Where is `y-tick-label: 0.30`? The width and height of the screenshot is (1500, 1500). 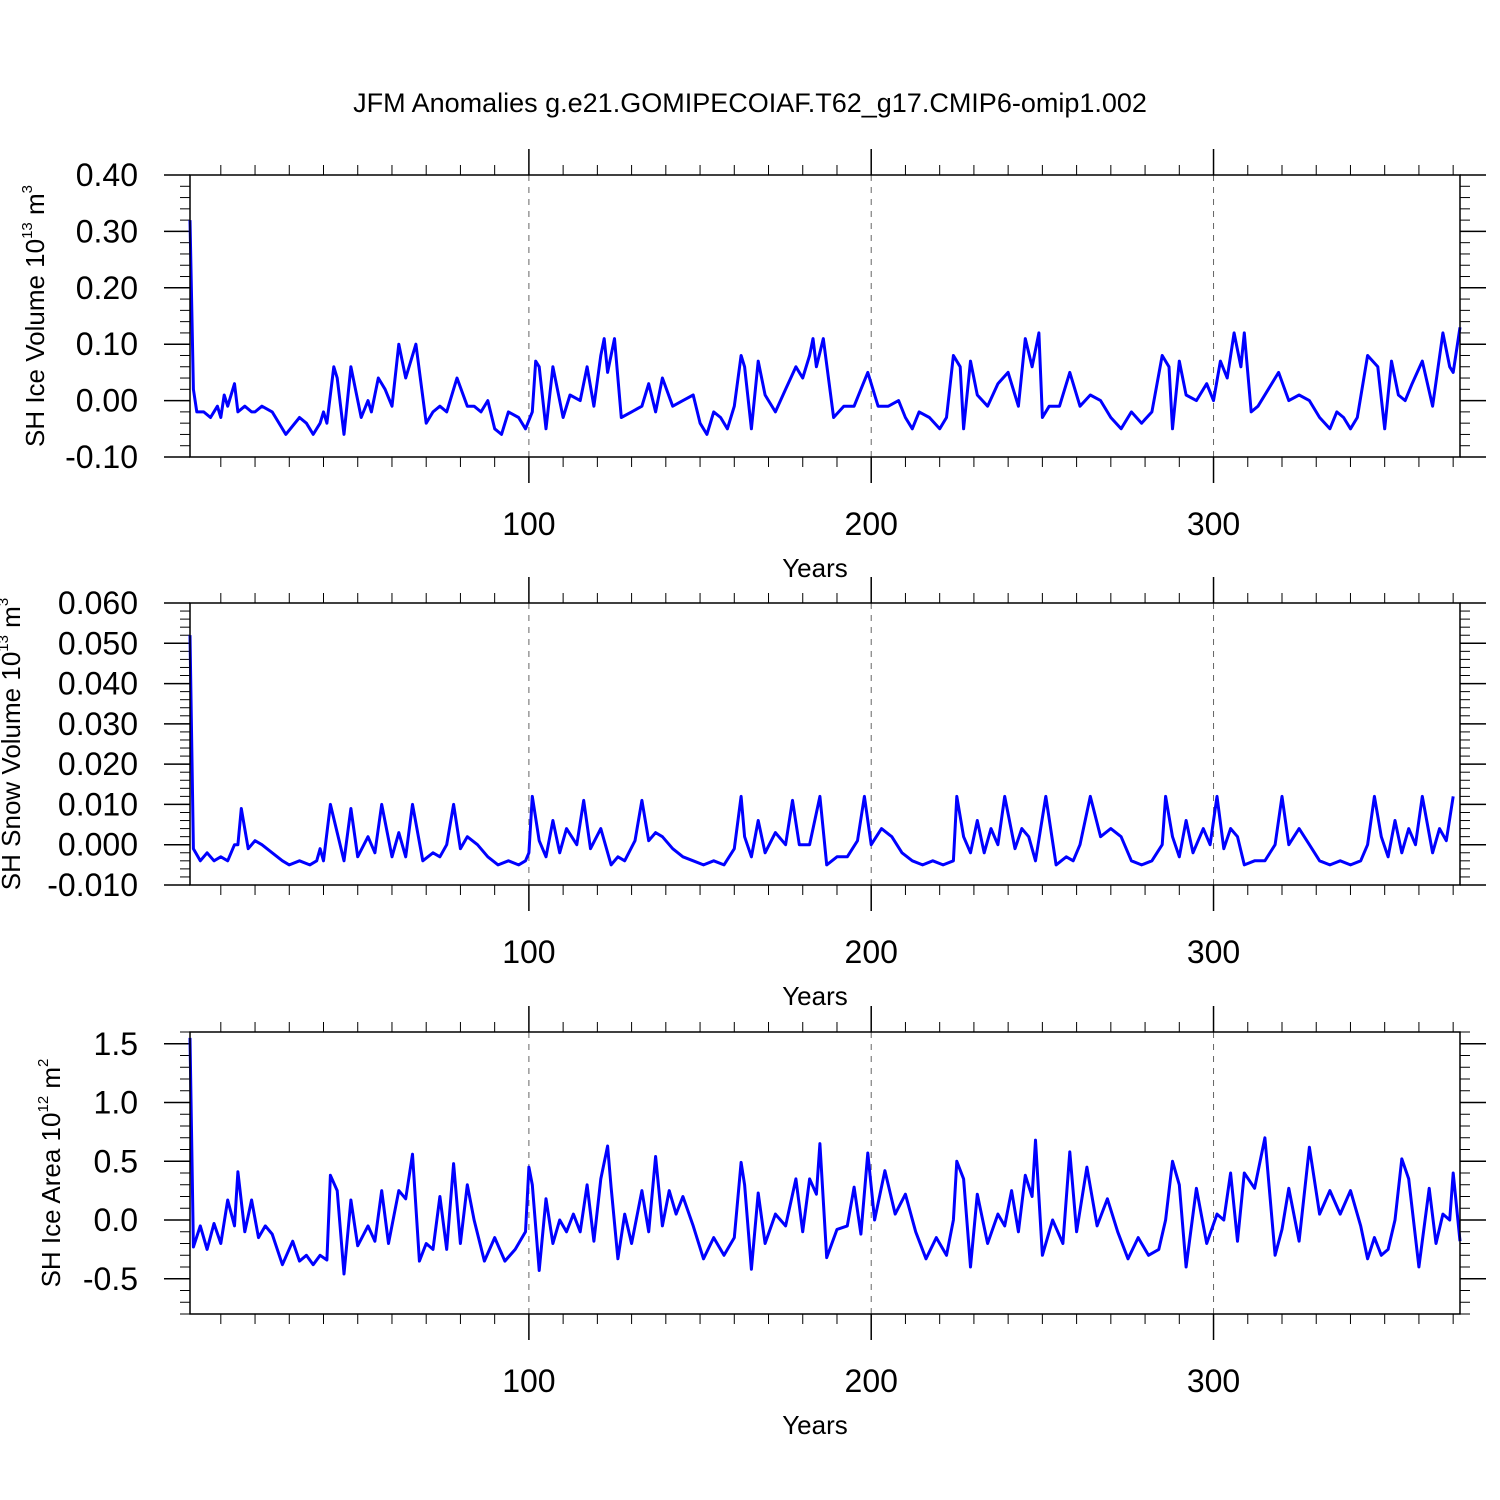 y-tick-label: 0.30 is located at coordinates (107, 231).